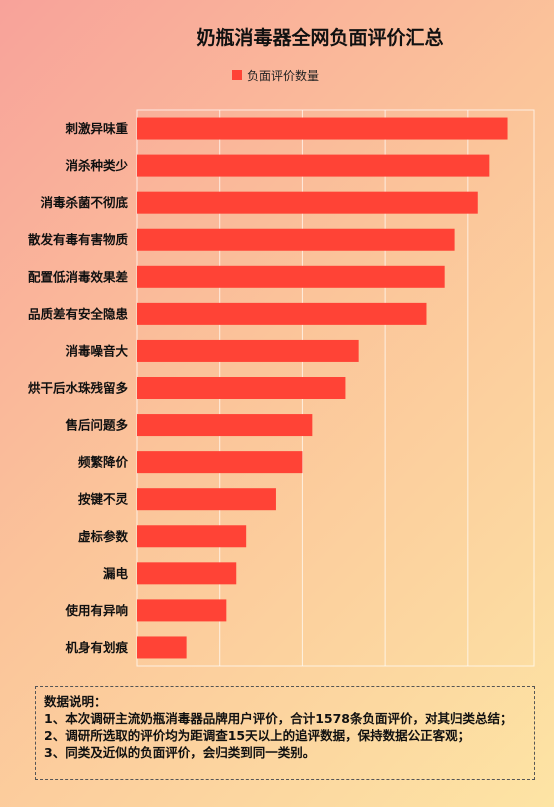 This screenshot has height=807, width=554. I want to click on category-label: 使用有异响, so click(96, 610).